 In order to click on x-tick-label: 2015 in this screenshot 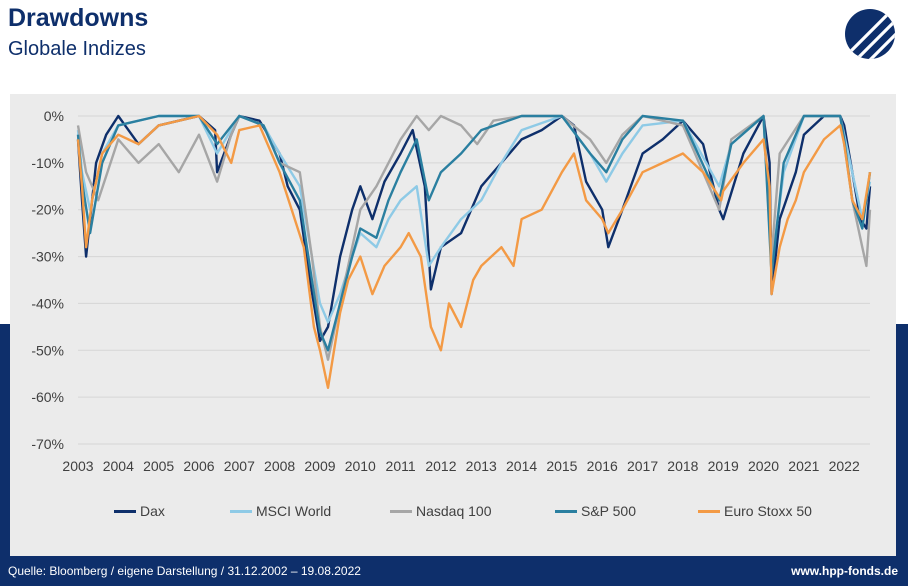, I will do `click(561, 466)`.